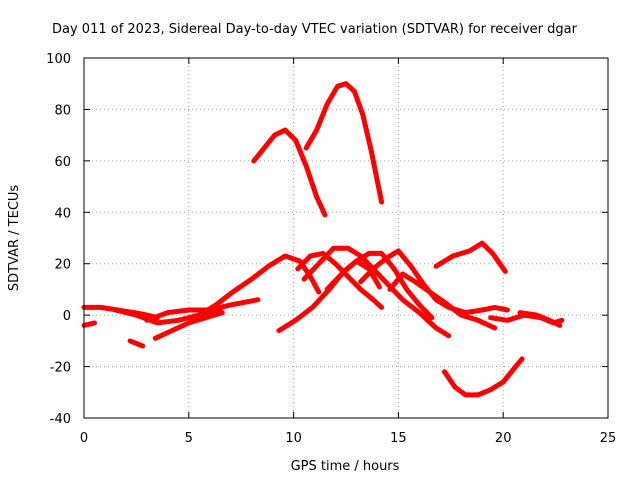 This screenshot has height=480, width=640. Describe the element at coordinates (58, 59) in the screenshot. I see `y-tick-label: 100` at that location.